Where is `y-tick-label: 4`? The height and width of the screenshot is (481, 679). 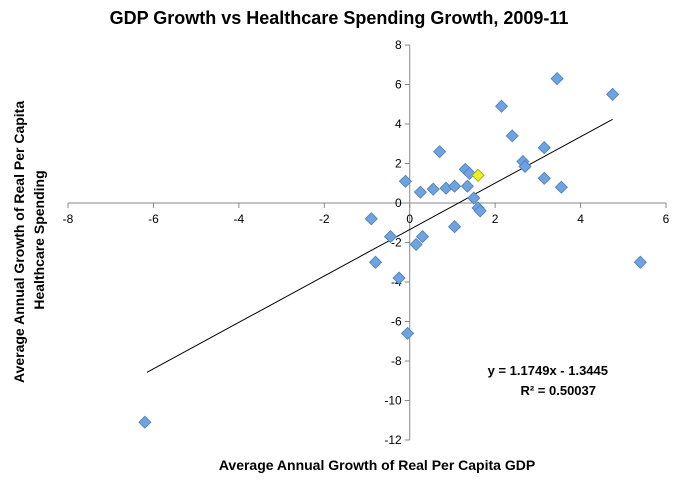 y-tick-label: 4 is located at coordinates (398, 124).